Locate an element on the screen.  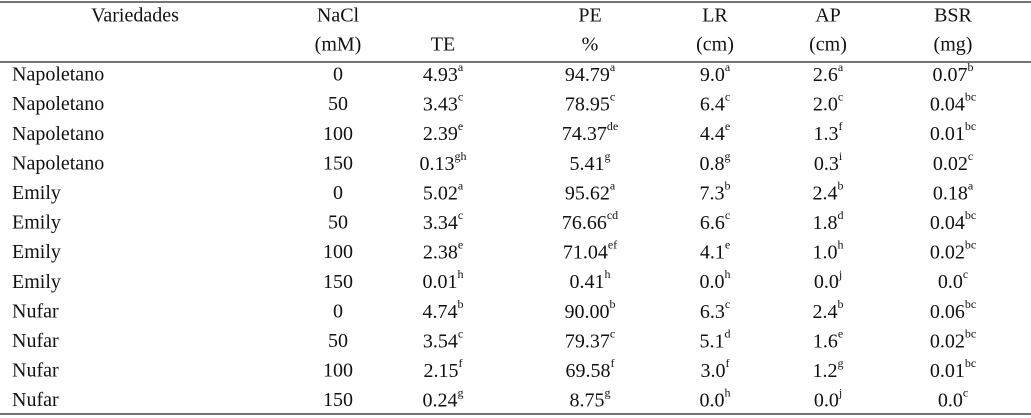
header-cell: LR is located at coordinates (715, 16).